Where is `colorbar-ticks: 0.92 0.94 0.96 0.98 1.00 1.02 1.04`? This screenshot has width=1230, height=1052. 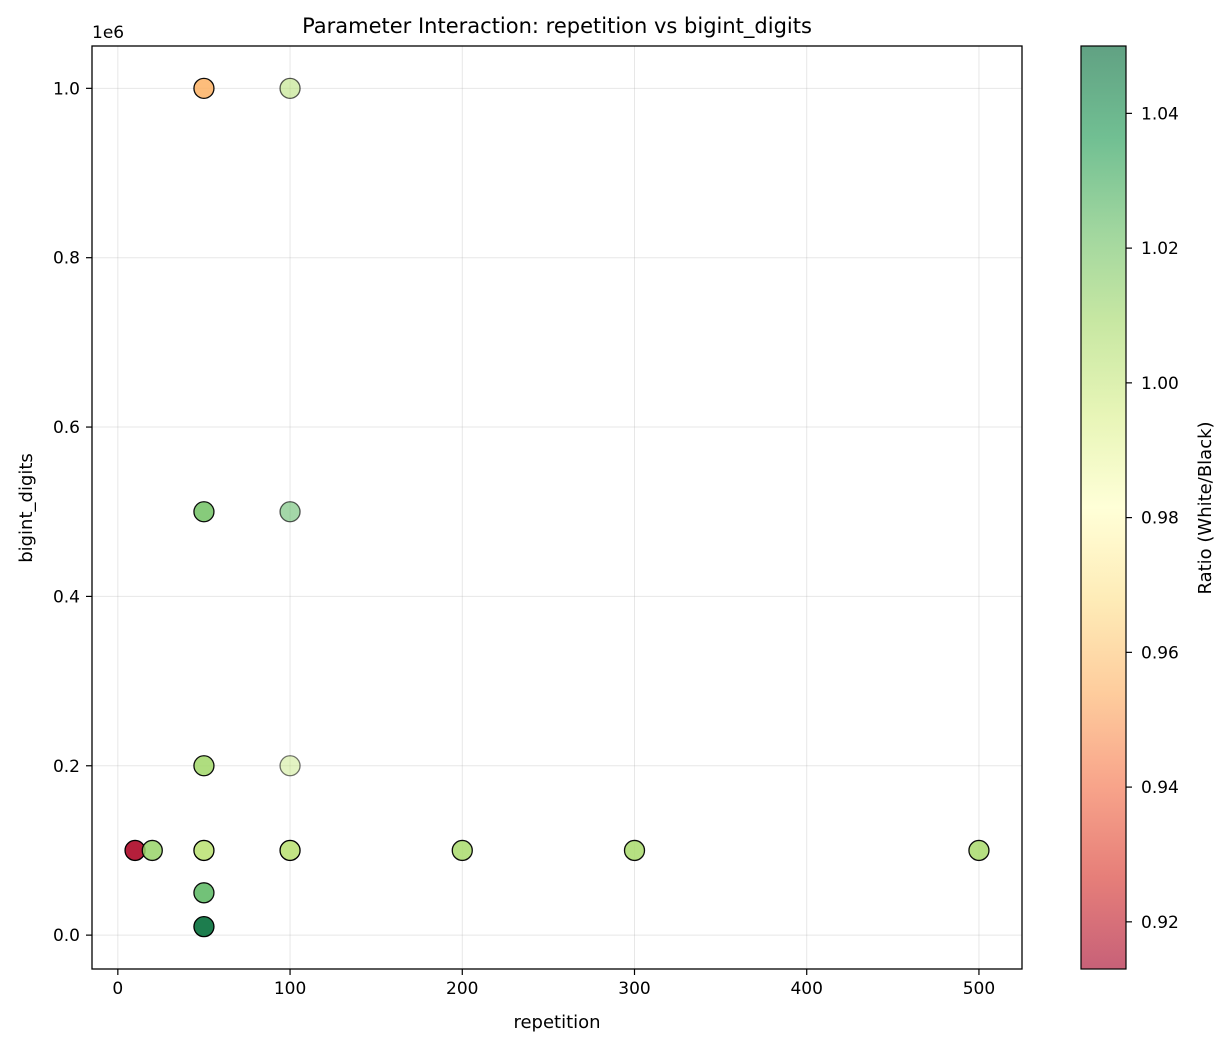
colorbar-ticks: 0.92 0.94 0.96 0.98 1.00 1.02 1.04 is located at coordinates (1152, 518).